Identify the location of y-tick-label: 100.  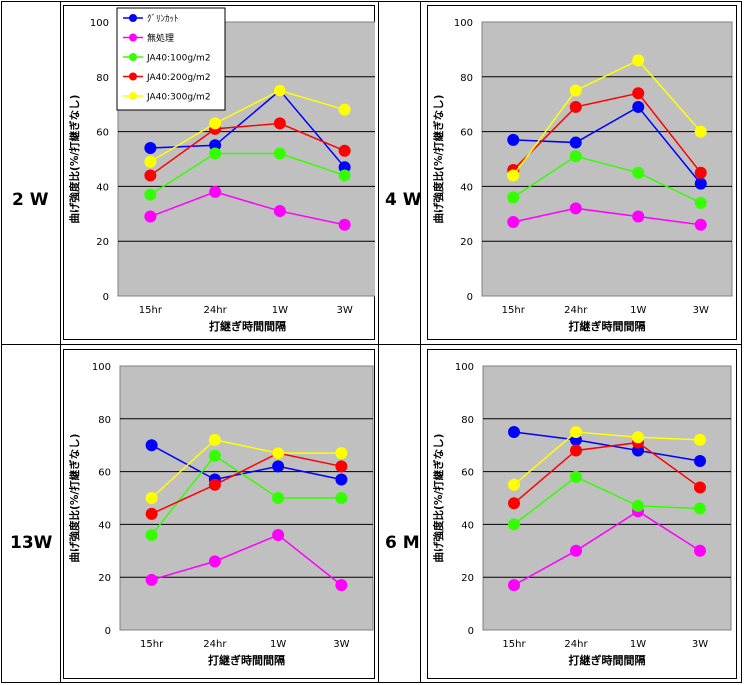
(464, 367).